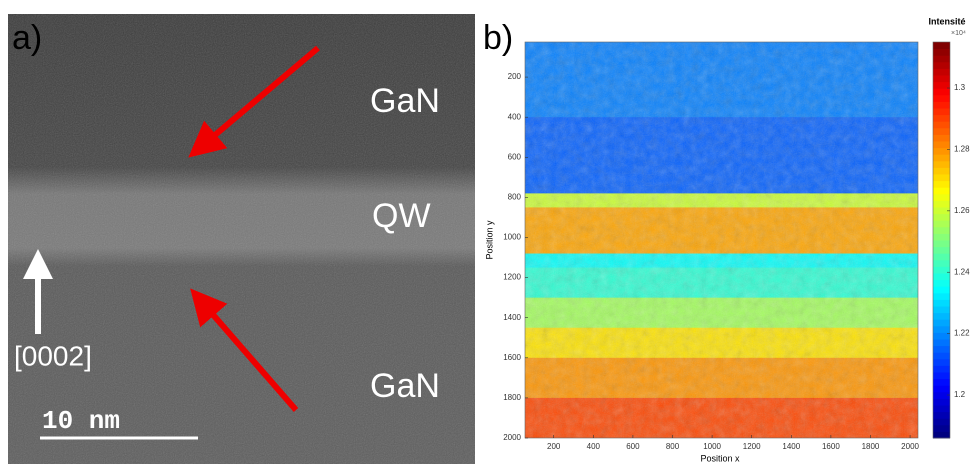 This screenshot has width=971, height=464. I want to click on x-tick-label: 600, so click(633, 446).